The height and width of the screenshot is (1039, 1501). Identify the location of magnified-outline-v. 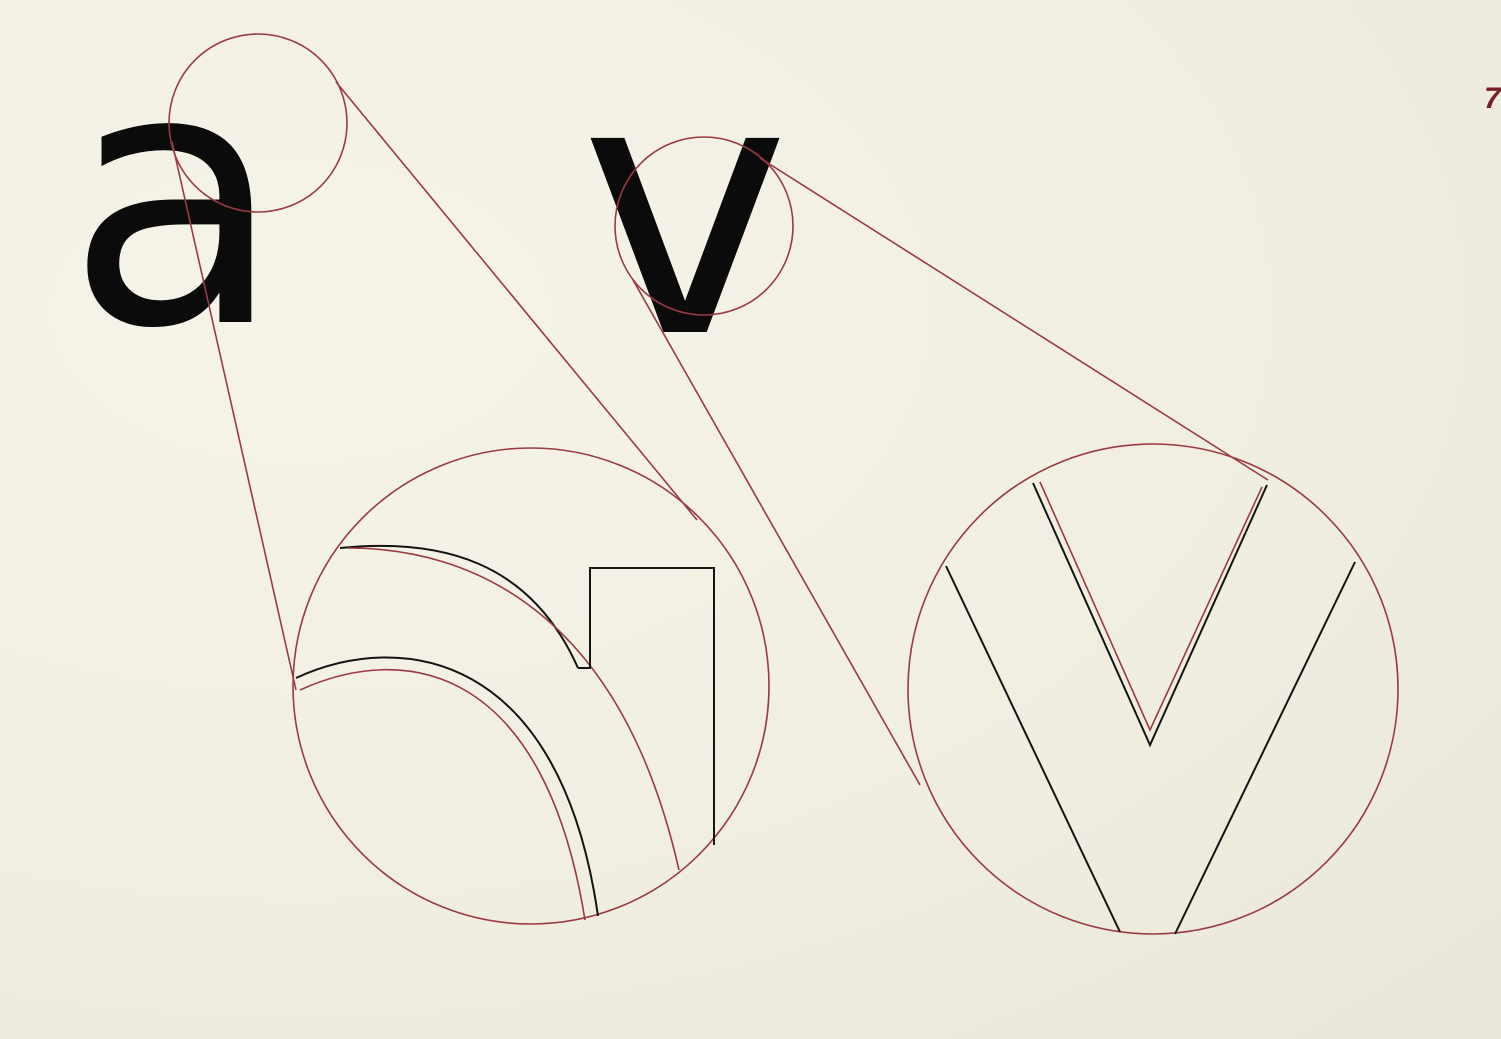
(1150, 708).